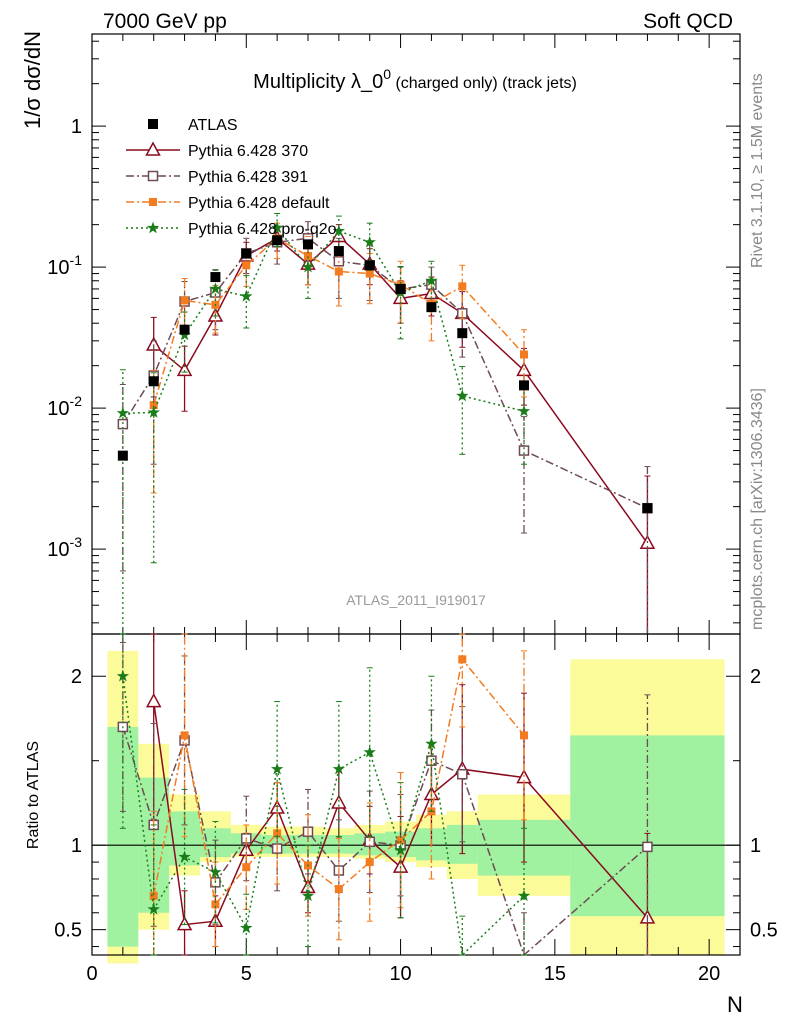 Image resolution: width=786 pixels, height=1024 pixels. Describe the element at coordinates (68, 931) in the screenshot. I see `ratio-y-tick-label: 0.5` at that location.